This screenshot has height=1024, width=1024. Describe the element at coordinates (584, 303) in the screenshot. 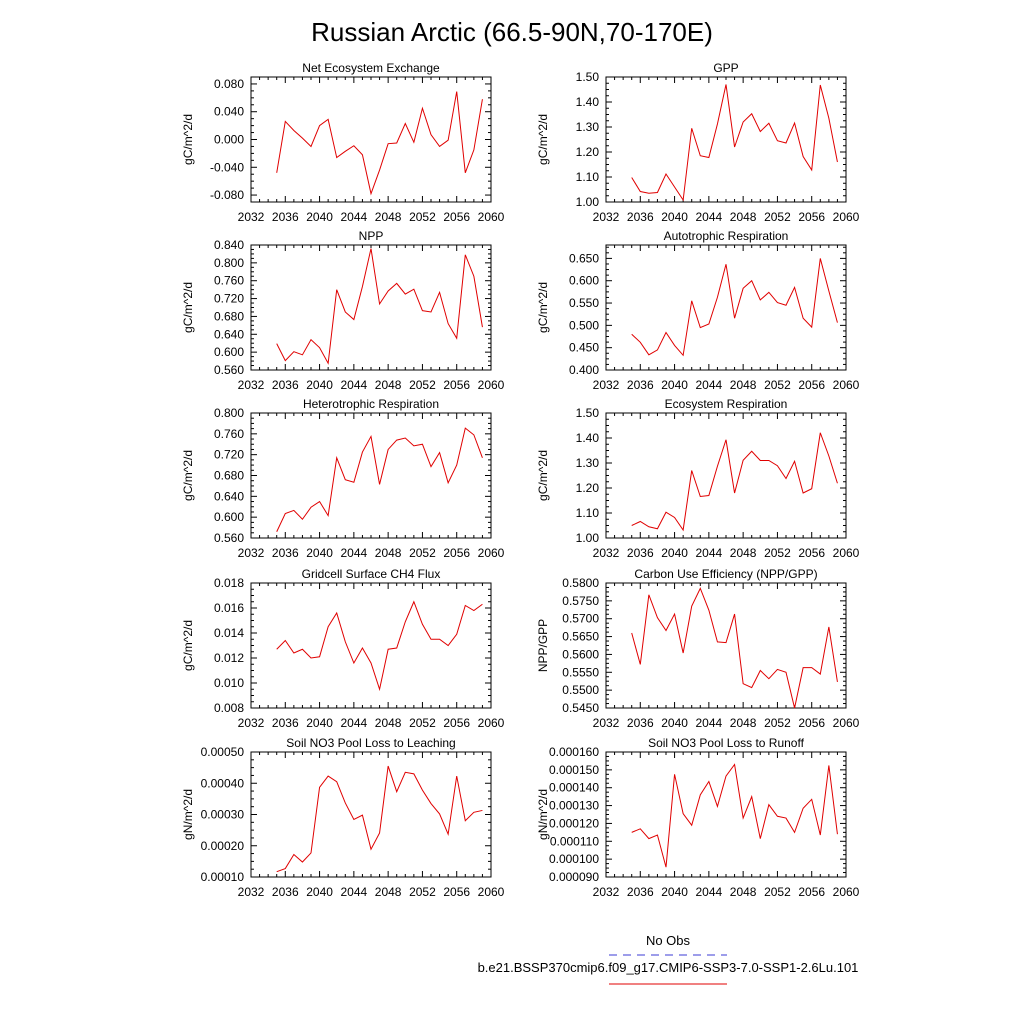

I see `y-tick-label: 0.550` at that location.